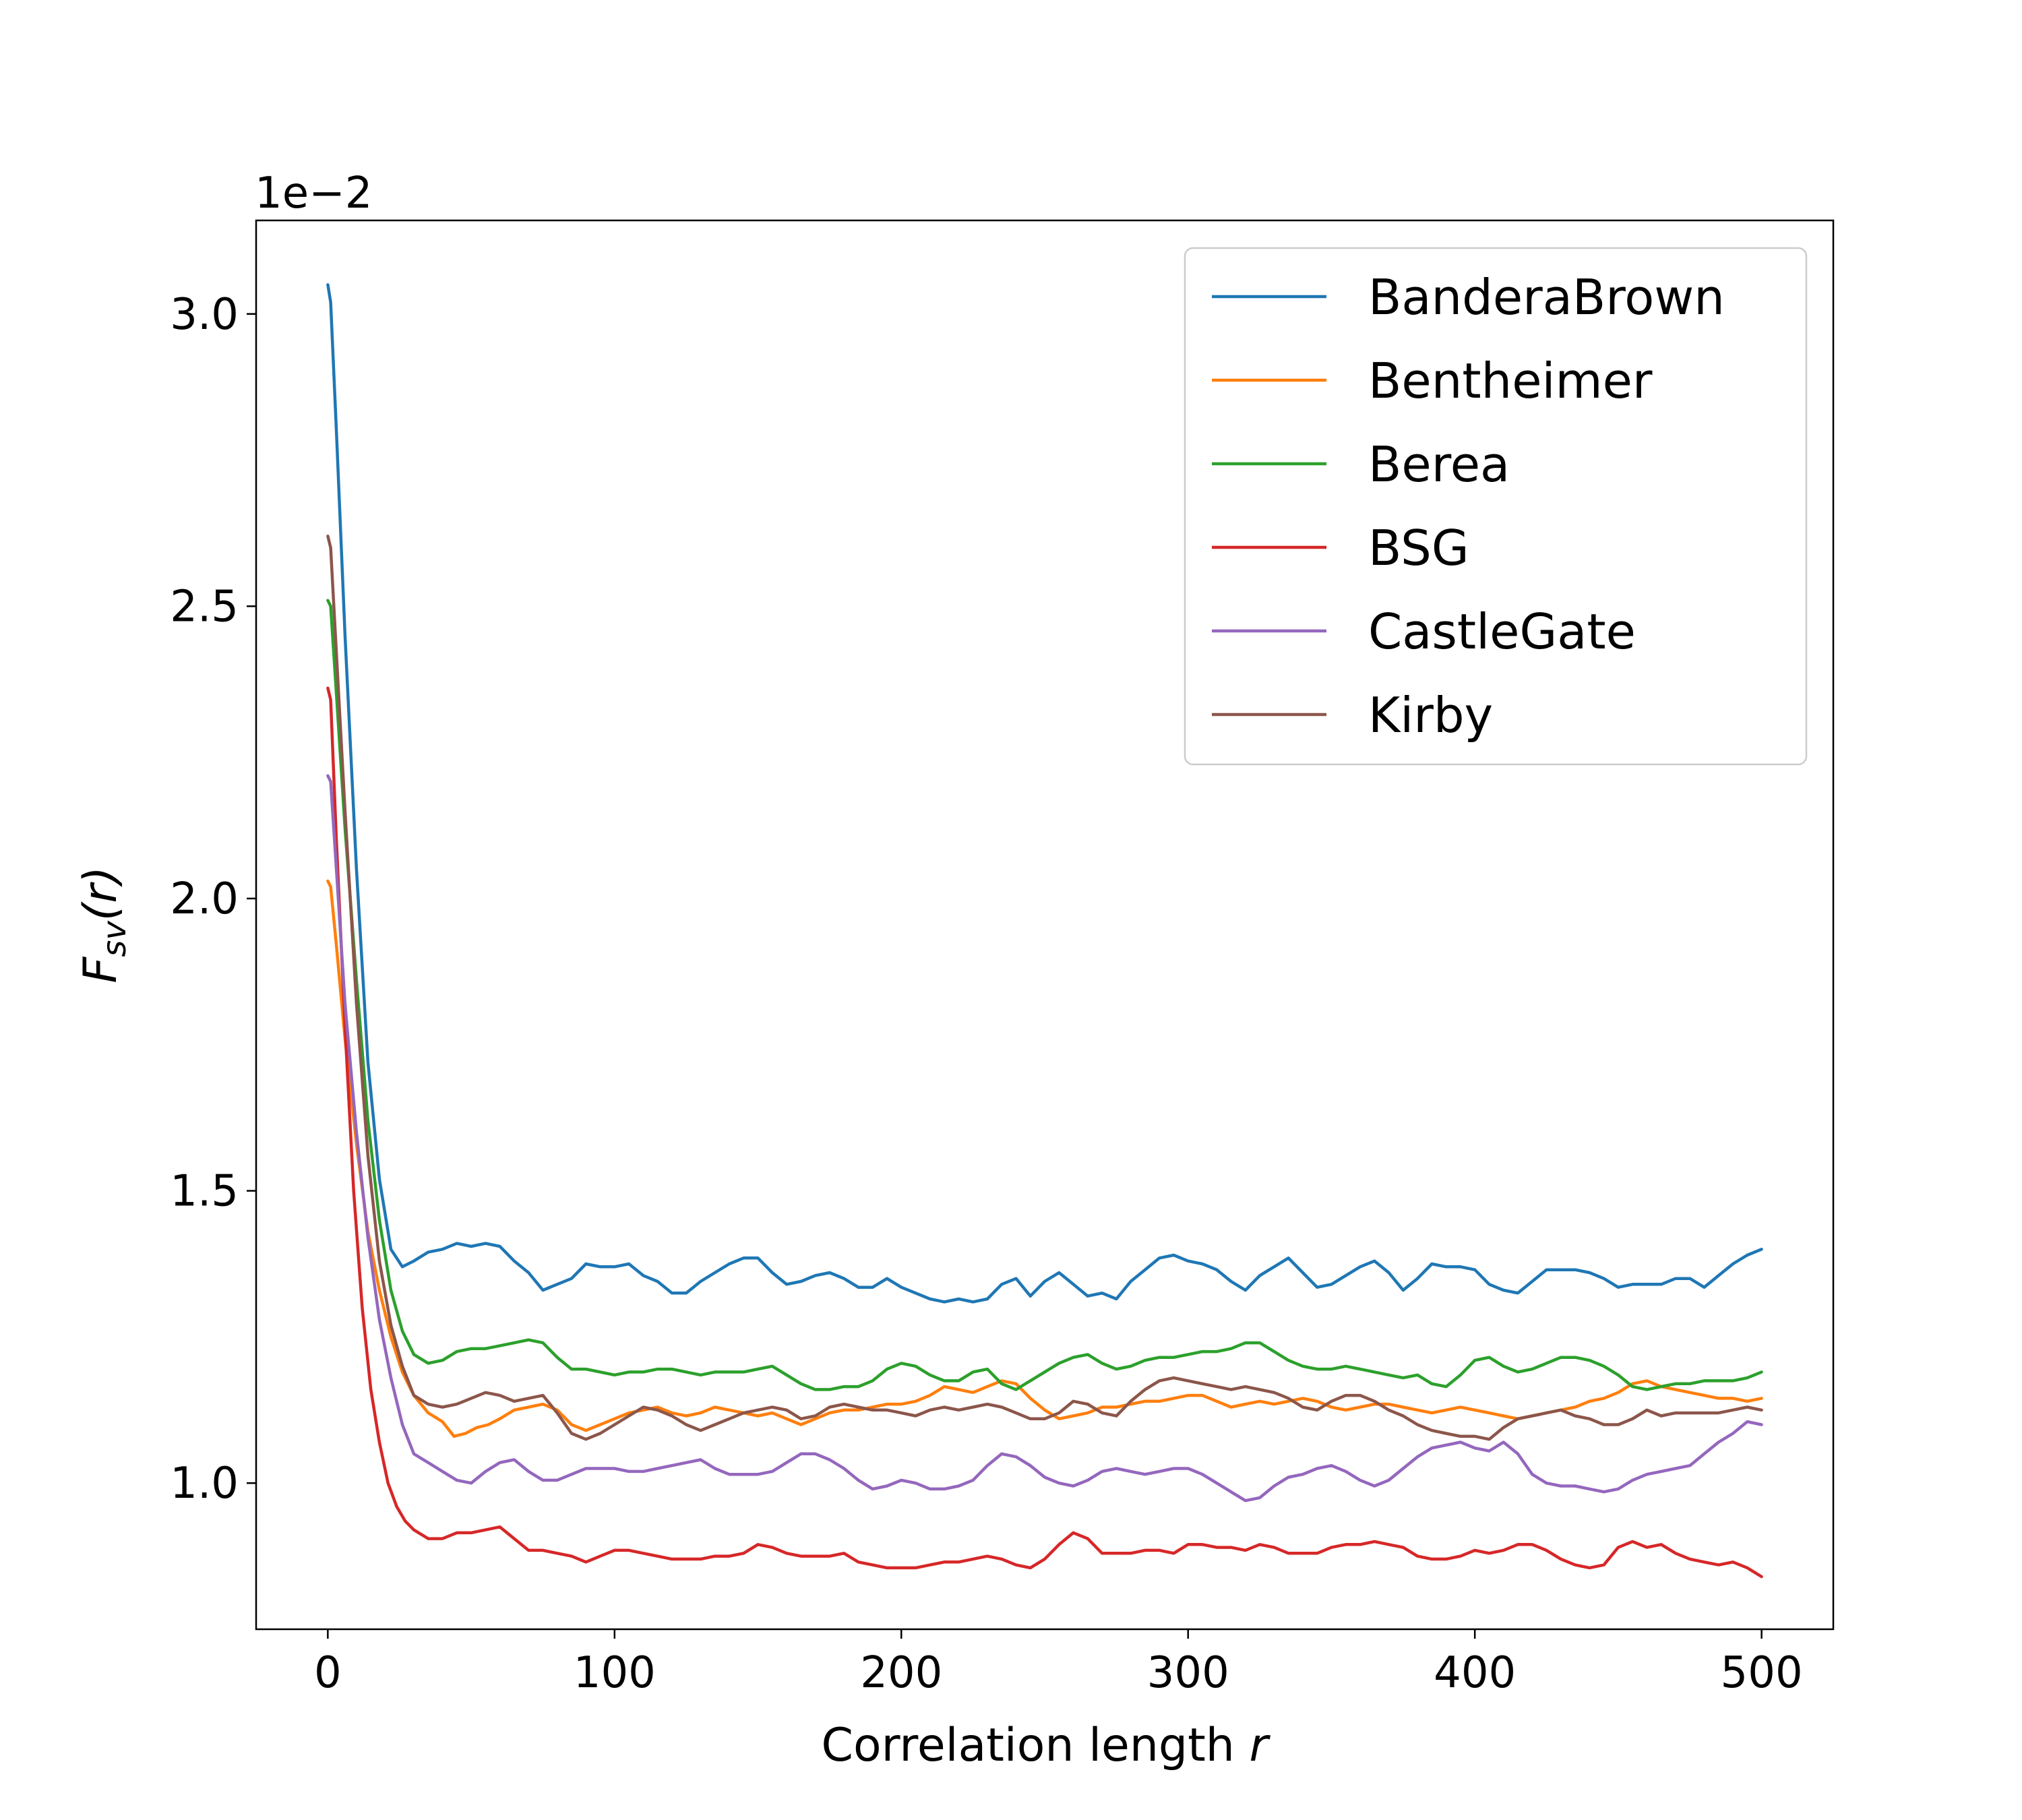 The width and height of the screenshot is (2022, 1820). I want to click on x-tick-label: 300, so click(1188, 1673).